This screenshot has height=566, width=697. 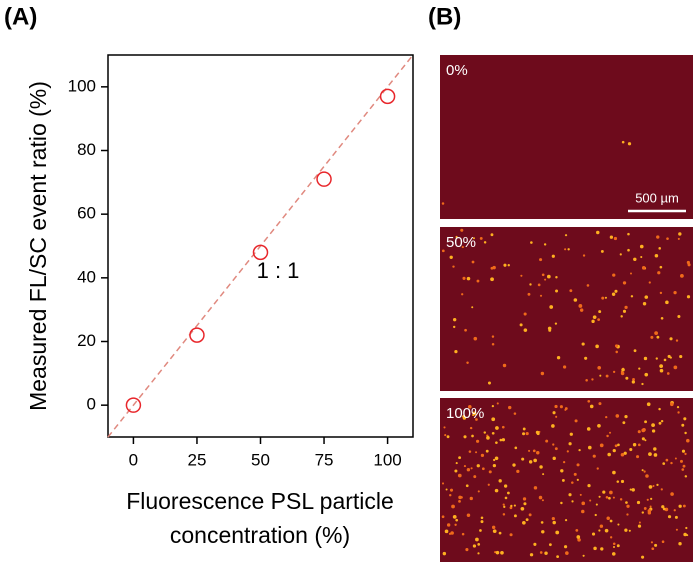 What do you see at coordinates (457, 70) in the screenshot?
I see `micrograph-label: 0%` at bounding box center [457, 70].